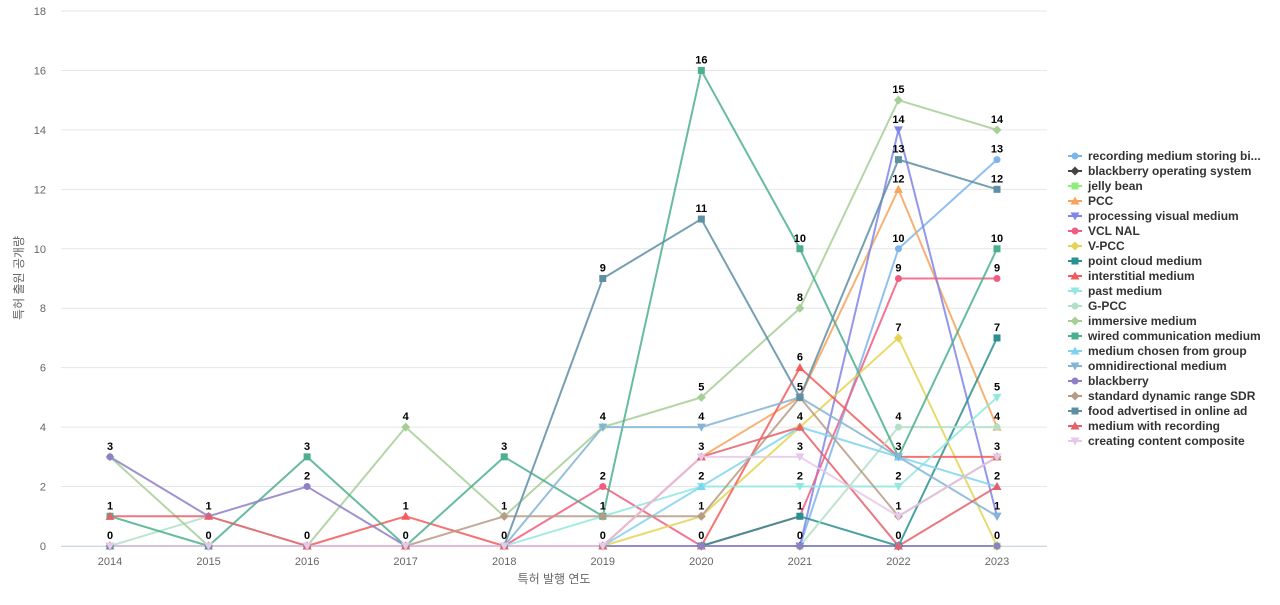 The width and height of the screenshot is (1280, 605). What do you see at coordinates (1114, 231) in the screenshot?
I see `legend-label: VCL NAL` at bounding box center [1114, 231].